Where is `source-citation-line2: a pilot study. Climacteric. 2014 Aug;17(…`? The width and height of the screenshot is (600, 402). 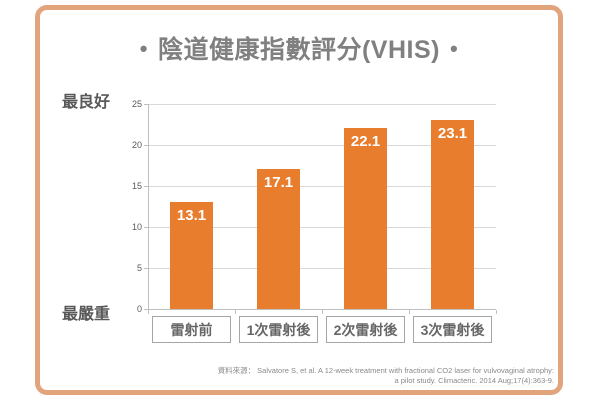
source-citation-line2: a pilot study. Climacteric. 2014 Aug;17(… is located at coordinates (474, 380).